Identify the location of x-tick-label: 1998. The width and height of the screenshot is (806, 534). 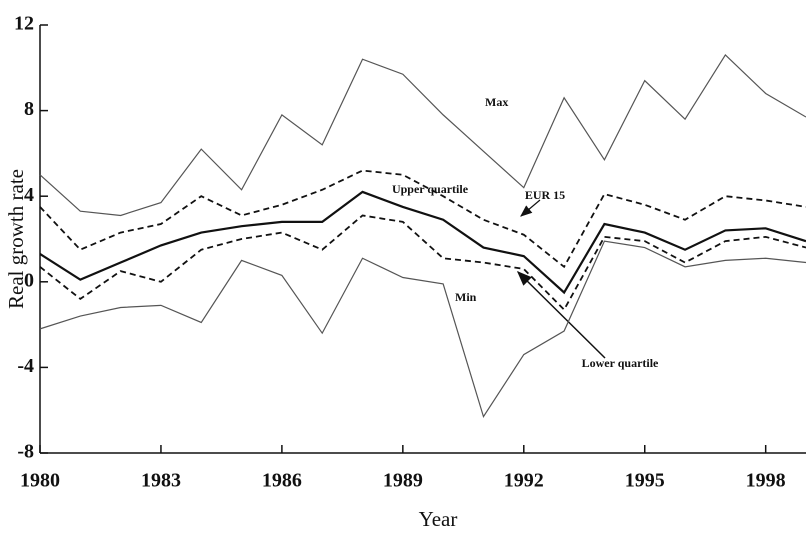
(766, 481).